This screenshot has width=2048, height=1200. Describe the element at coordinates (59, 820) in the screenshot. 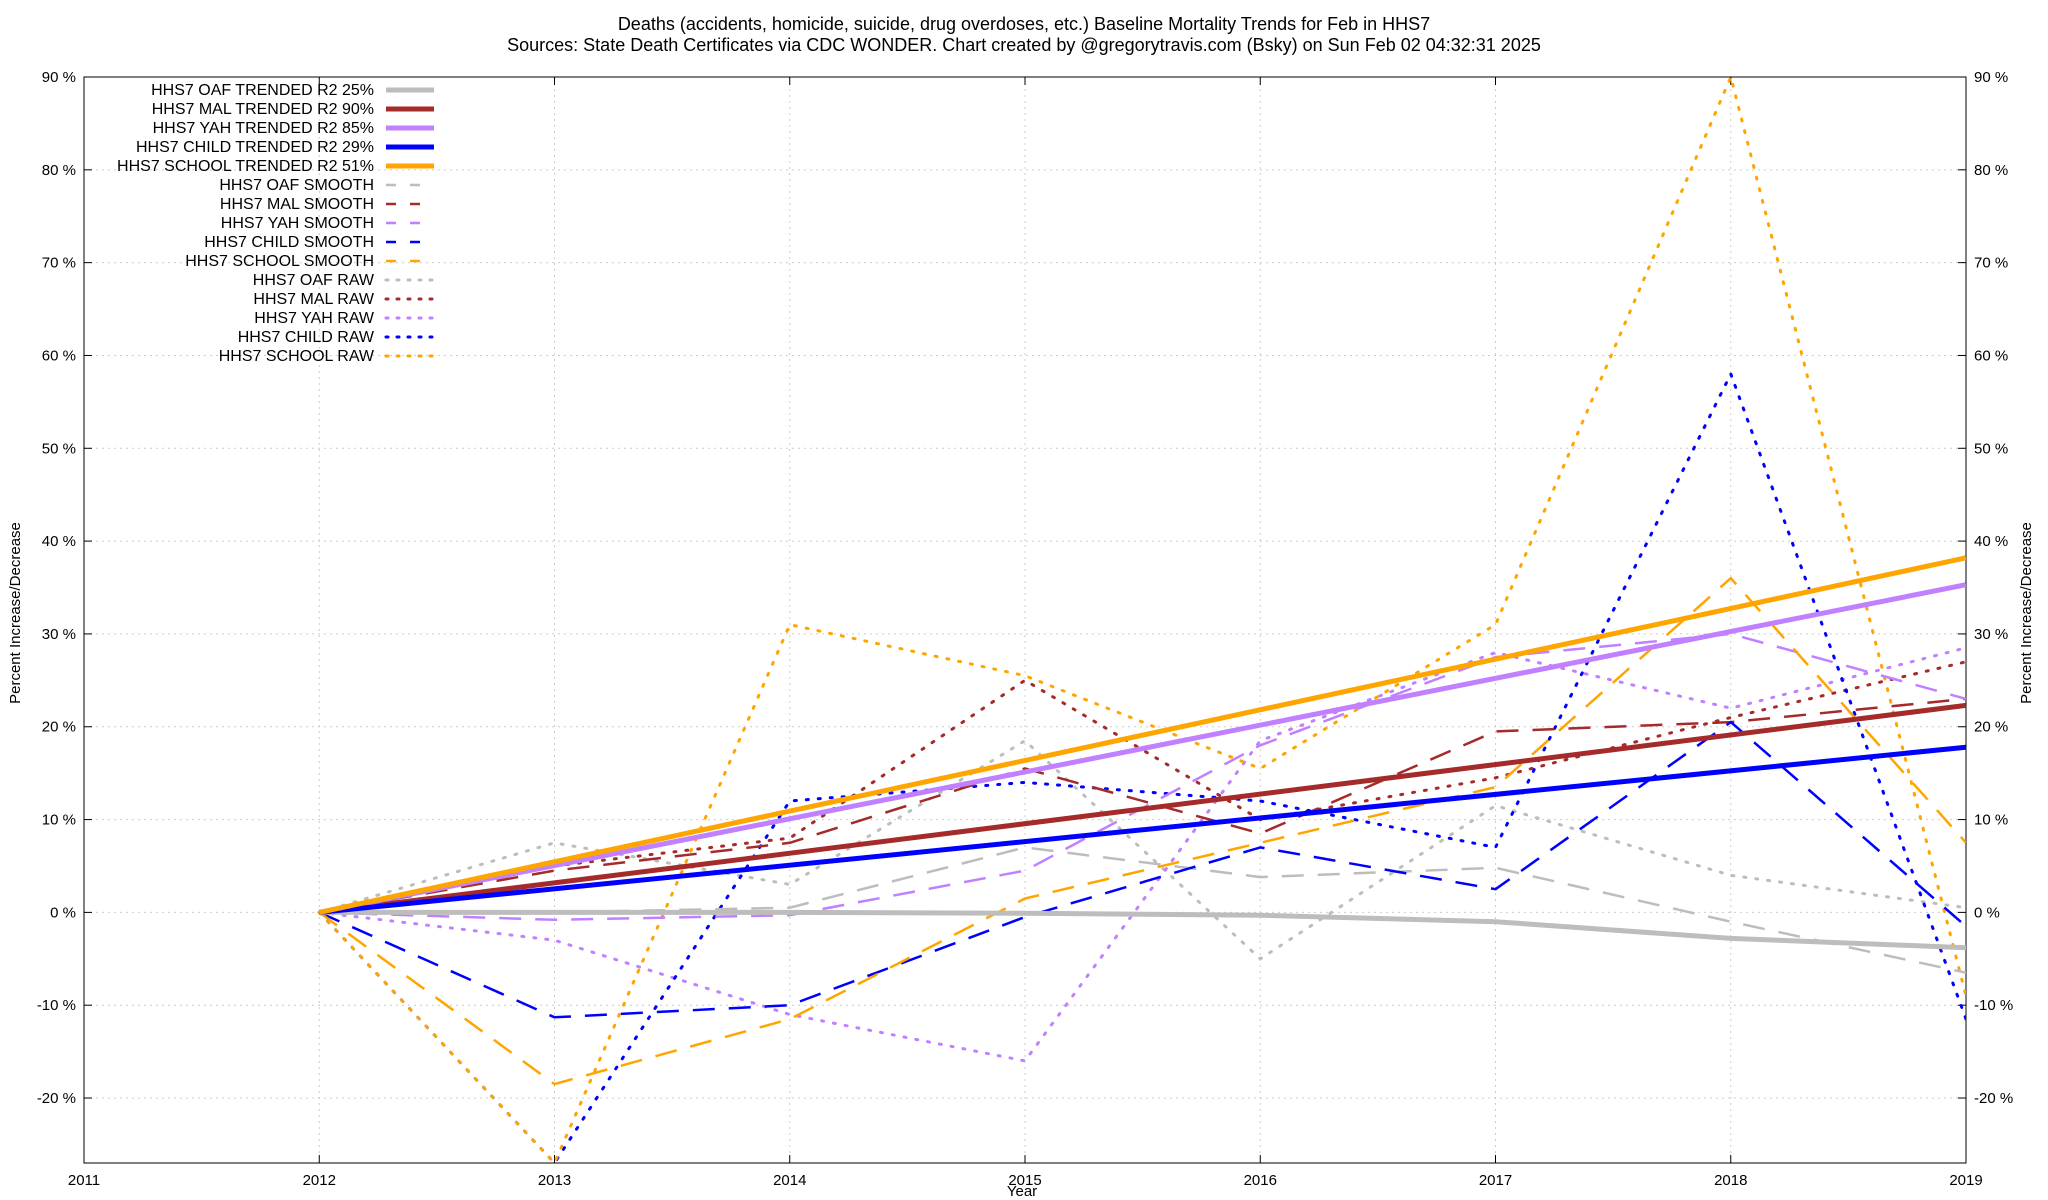

I see `y-tick-label: 10 %` at that location.